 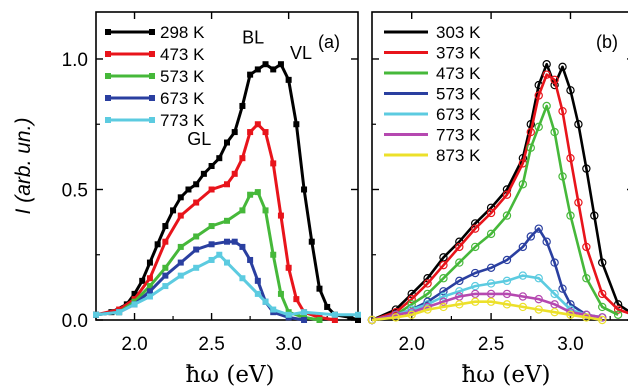 What do you see at coordinates (288, 344) in the screenshot?
I see `x-tick-label: 3.0` at bounding box center [288, 344].